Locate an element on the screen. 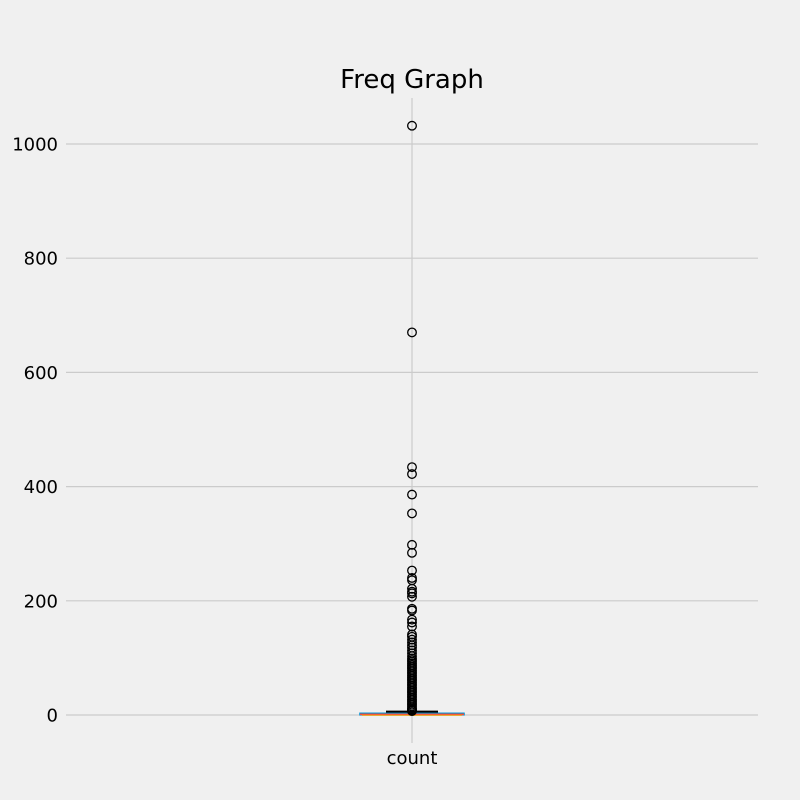 This screenshot has width=800, height=800. y-tick-label: 200 is located at coordinates (41, 601).